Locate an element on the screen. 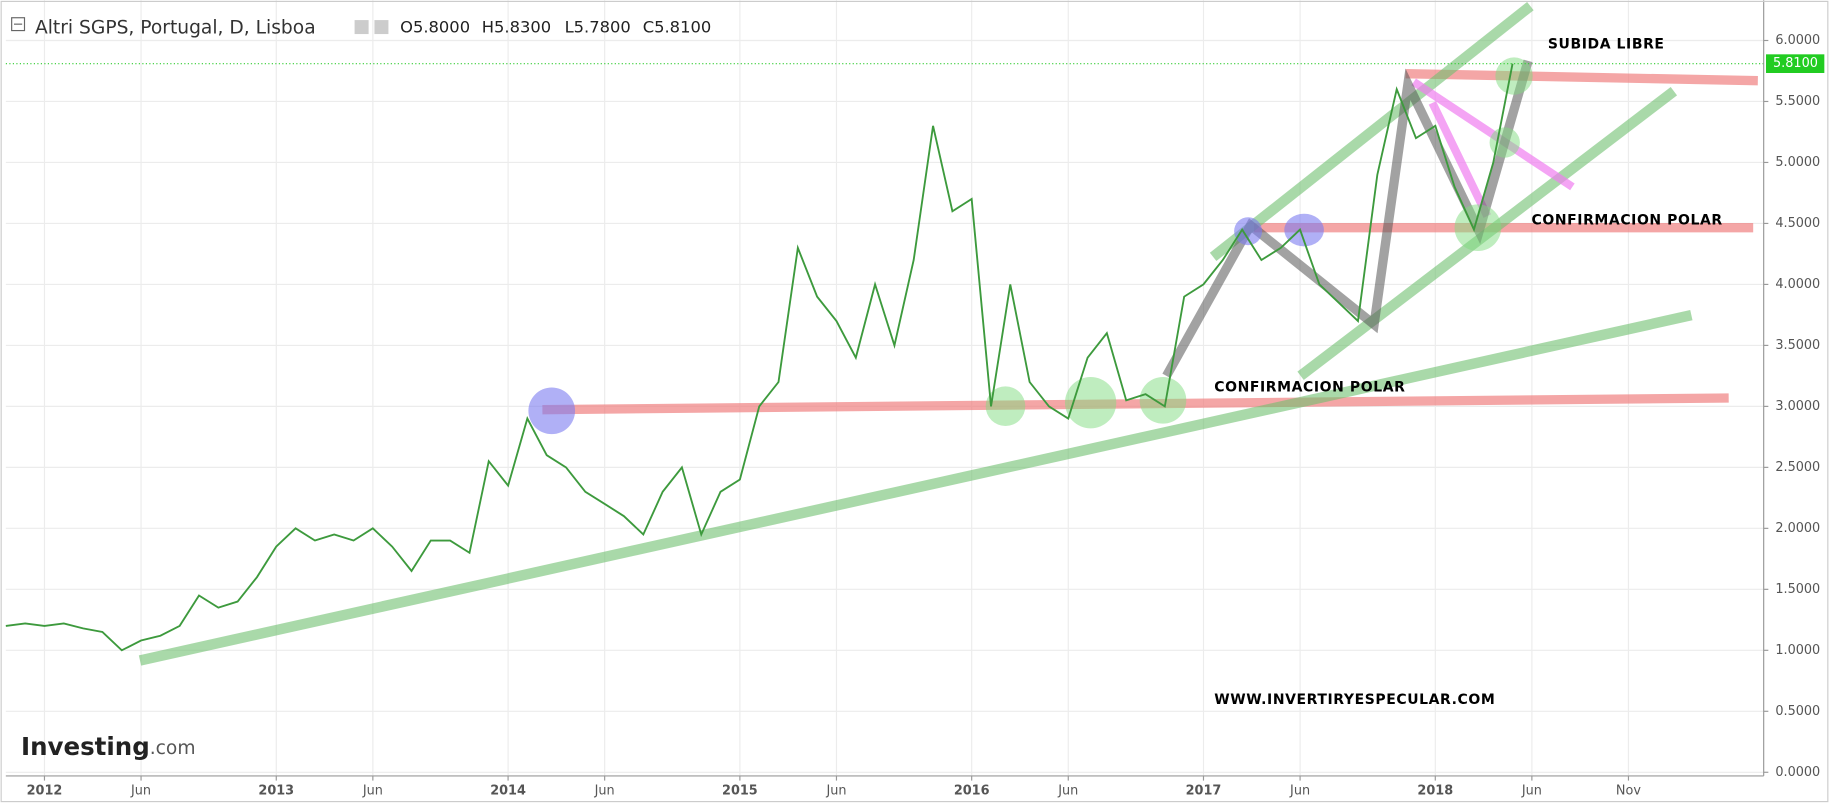 Image resolution: width=1829 pixels, height=803 pixels. x-tick-label: 2015 is located at coordinates (740, 791).